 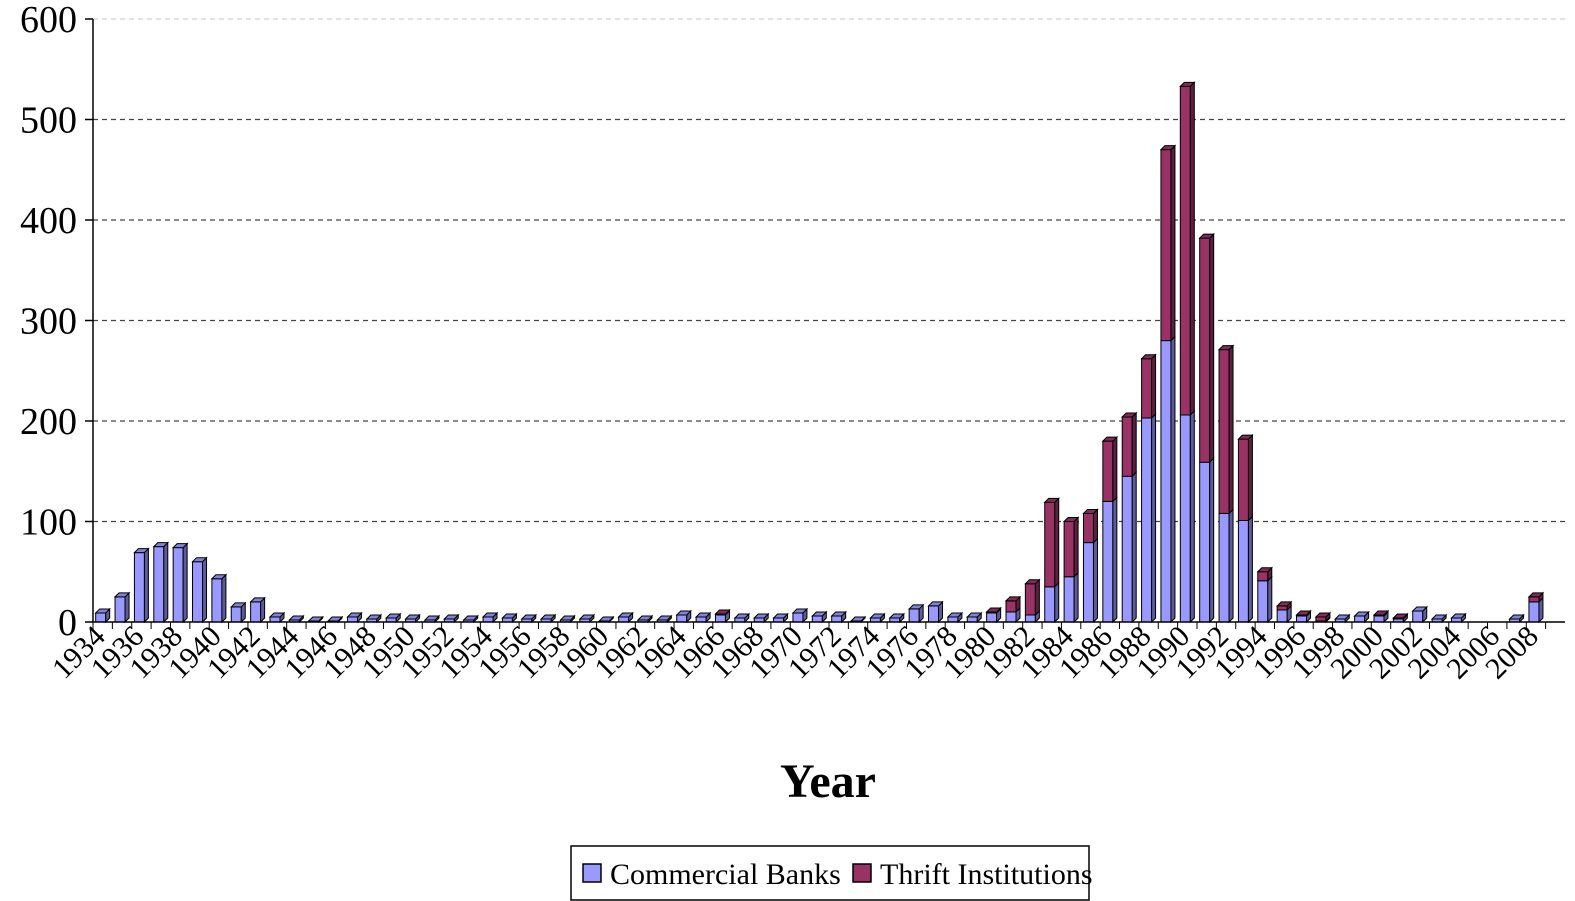 I want to click on bar-segment-commercial-banks-1971, so click(x=819, y=617).